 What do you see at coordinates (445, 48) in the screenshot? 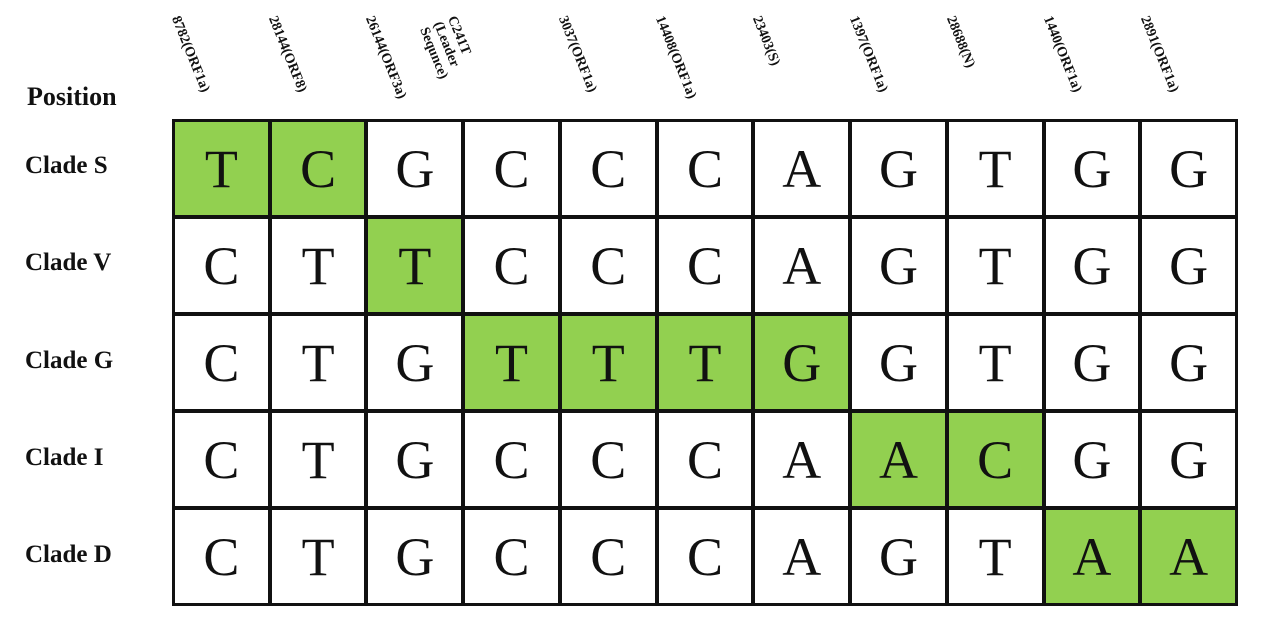
I see `column-header: C241T (Leader Sequnce)` at bounding box center [445, 48].